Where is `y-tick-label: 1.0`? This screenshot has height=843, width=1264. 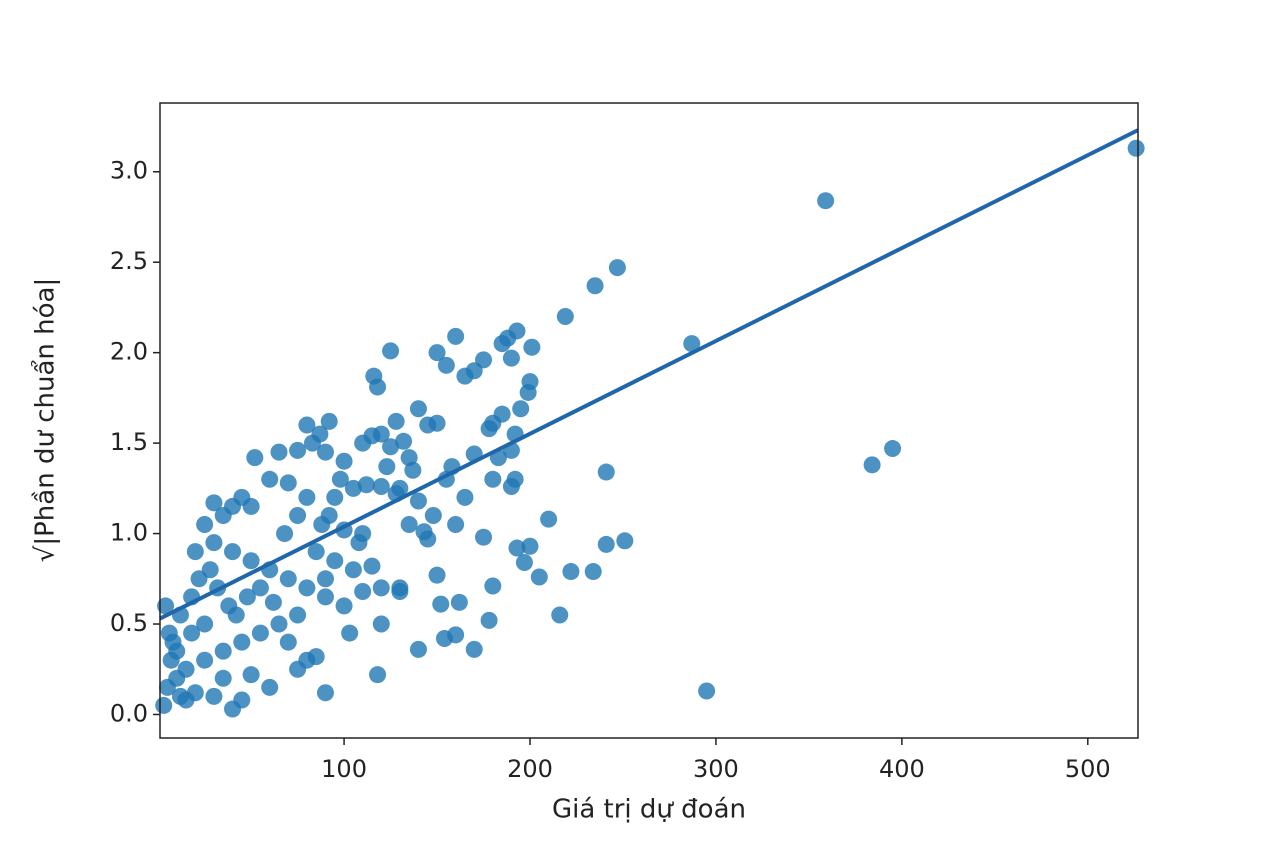 y-tick-label: 1.0 is located at coordinates (129, 533).